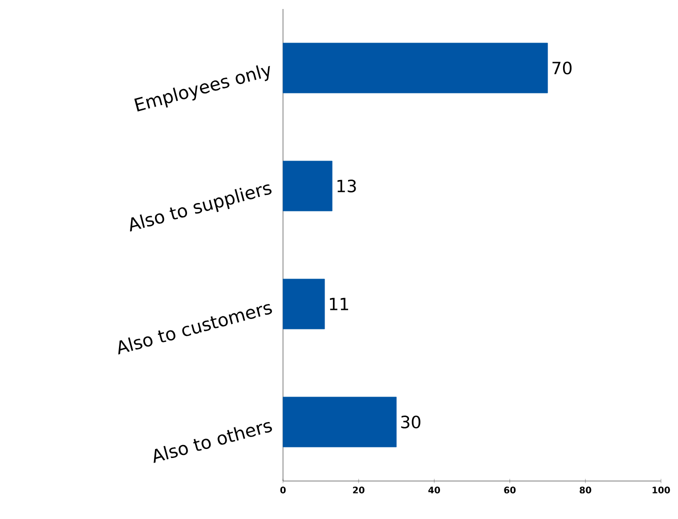 This screenshot has width=678, height=519. Describe the element at coordinates (434, 490) in the screenshot. I see `x-tick-label: 40` at that location.